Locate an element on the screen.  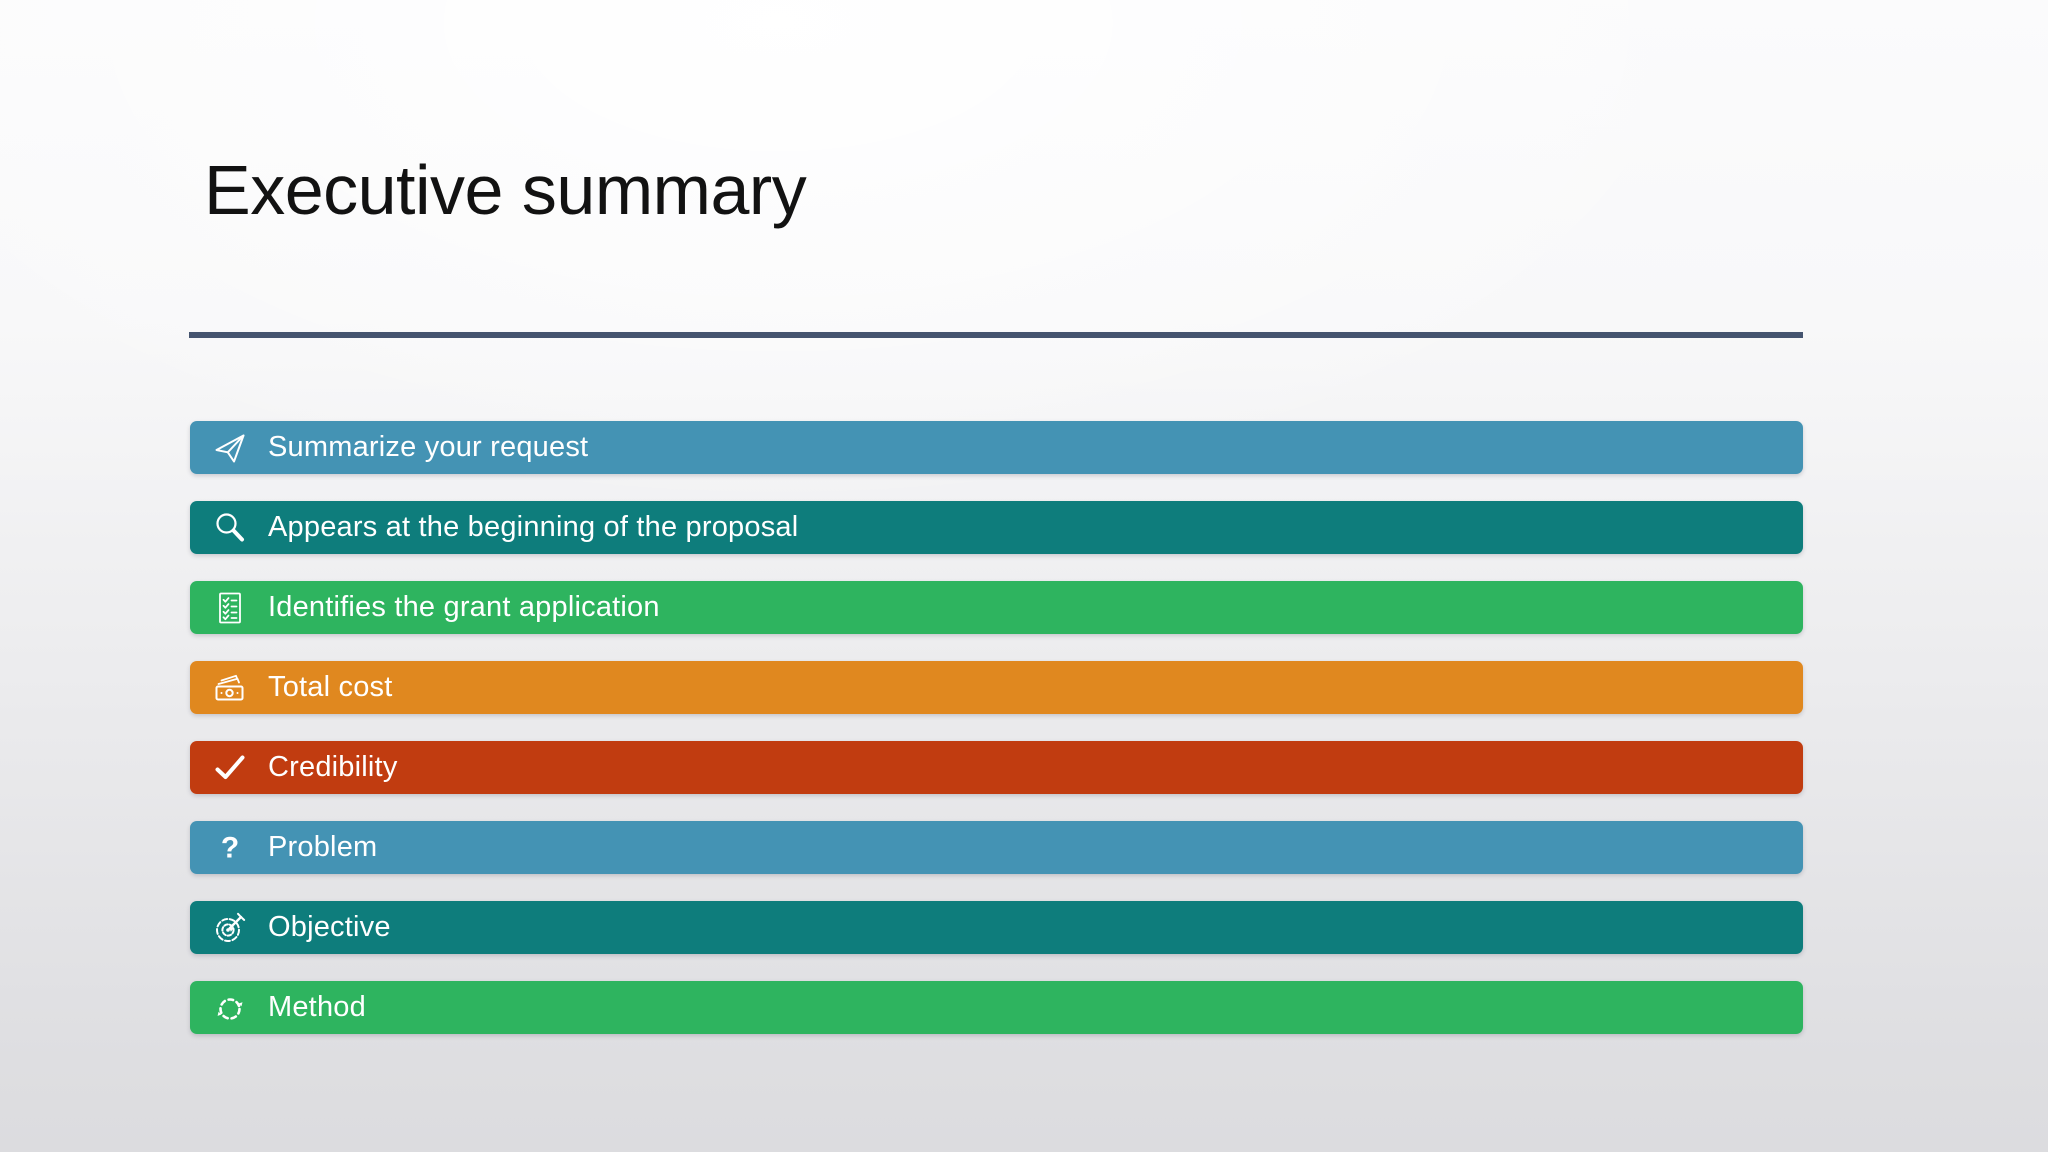
question-icon: ? is located at coordinates (230, 848).